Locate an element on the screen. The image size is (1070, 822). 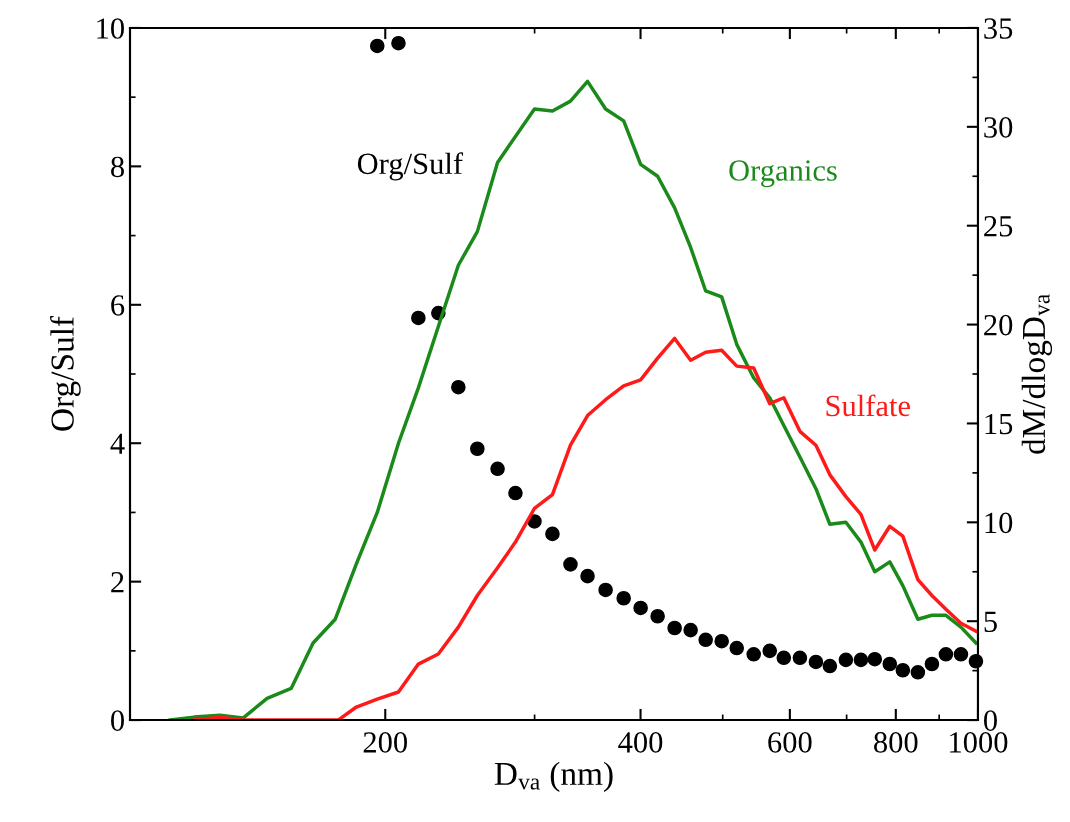
x-axis-title: D$_{va}$ (nm) is located at coordinates (553, 776).